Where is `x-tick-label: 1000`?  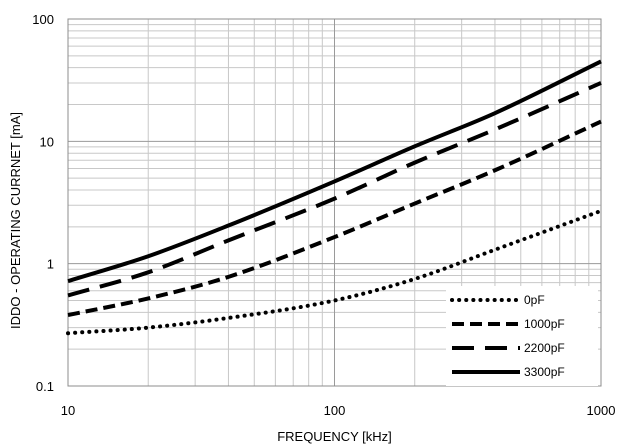
x-tick-label: 1000 is located at coordinates (601, 410).